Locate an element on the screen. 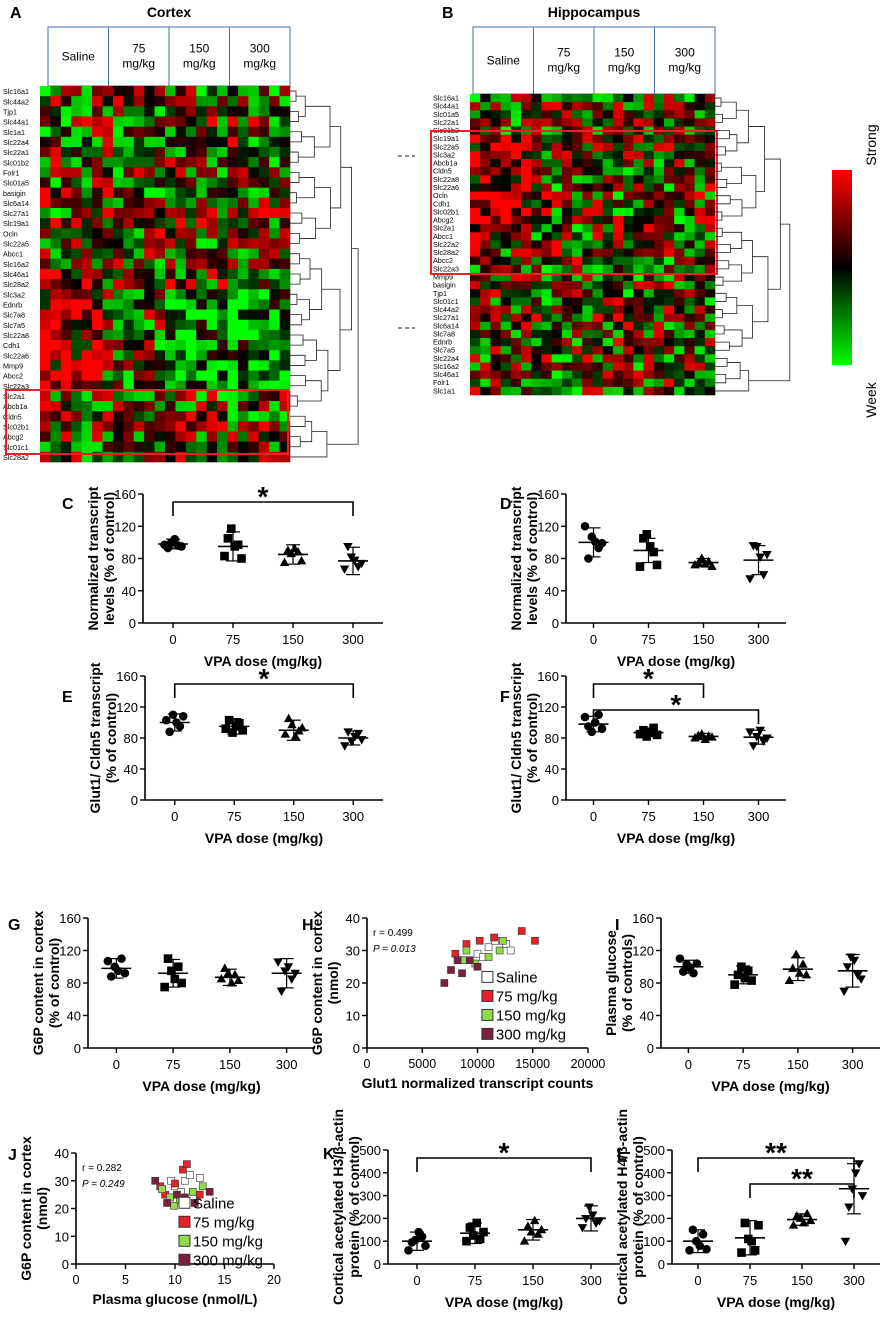 The width and height of the screenshot is (882, 1339). y-axis-label: Normalized transcript is located at coordinates (516, 558).